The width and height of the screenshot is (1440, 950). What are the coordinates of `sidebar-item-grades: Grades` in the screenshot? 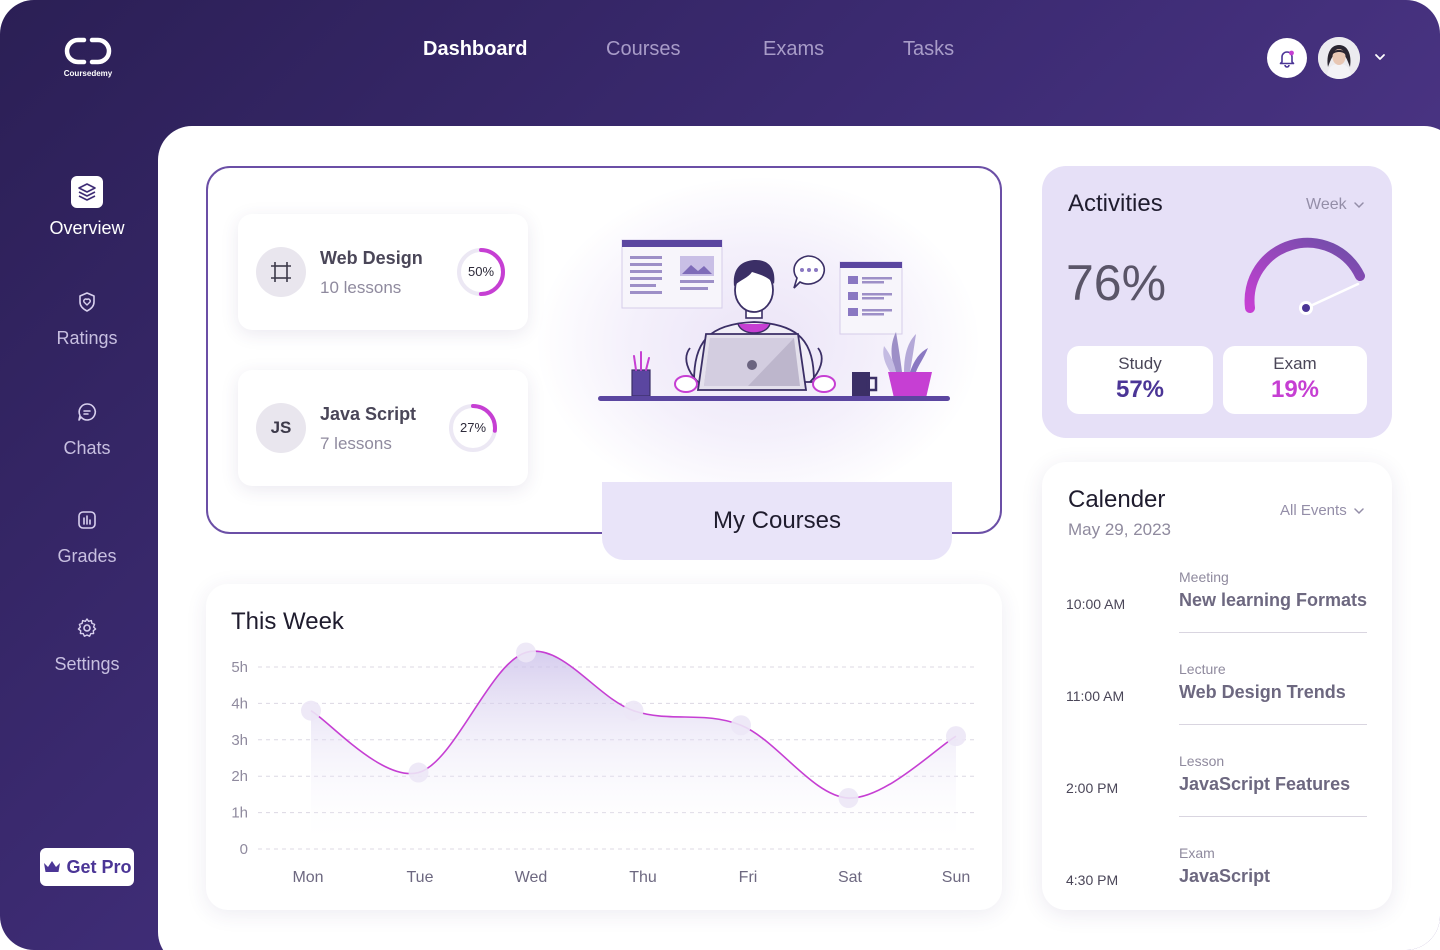 It's located at (87, 535).